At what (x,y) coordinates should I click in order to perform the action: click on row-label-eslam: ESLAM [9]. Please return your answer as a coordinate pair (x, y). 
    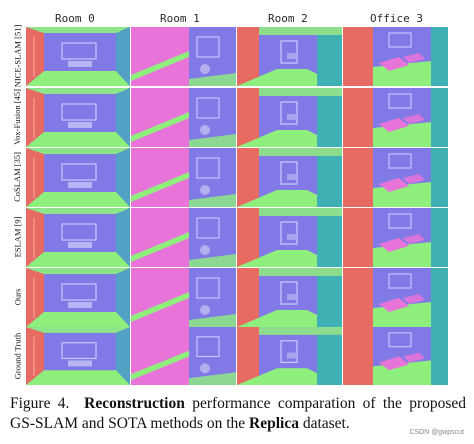
    Looking at the image, I should click on (17, 237).